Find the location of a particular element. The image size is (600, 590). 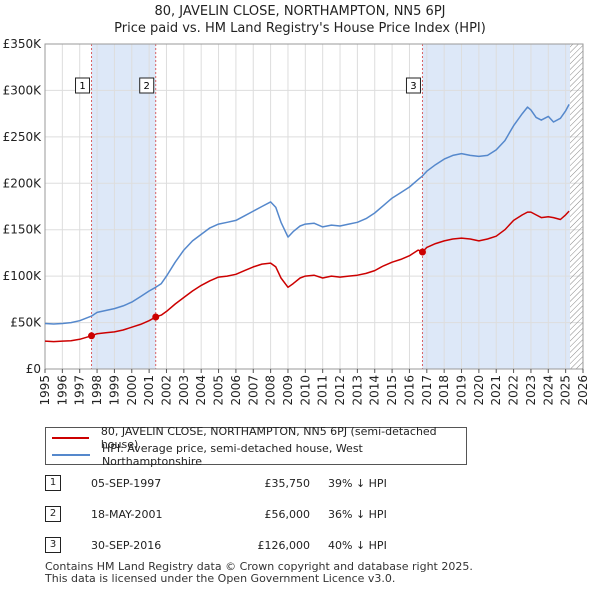

transaction-price: £56,000 is located at coordinates (287, 514).